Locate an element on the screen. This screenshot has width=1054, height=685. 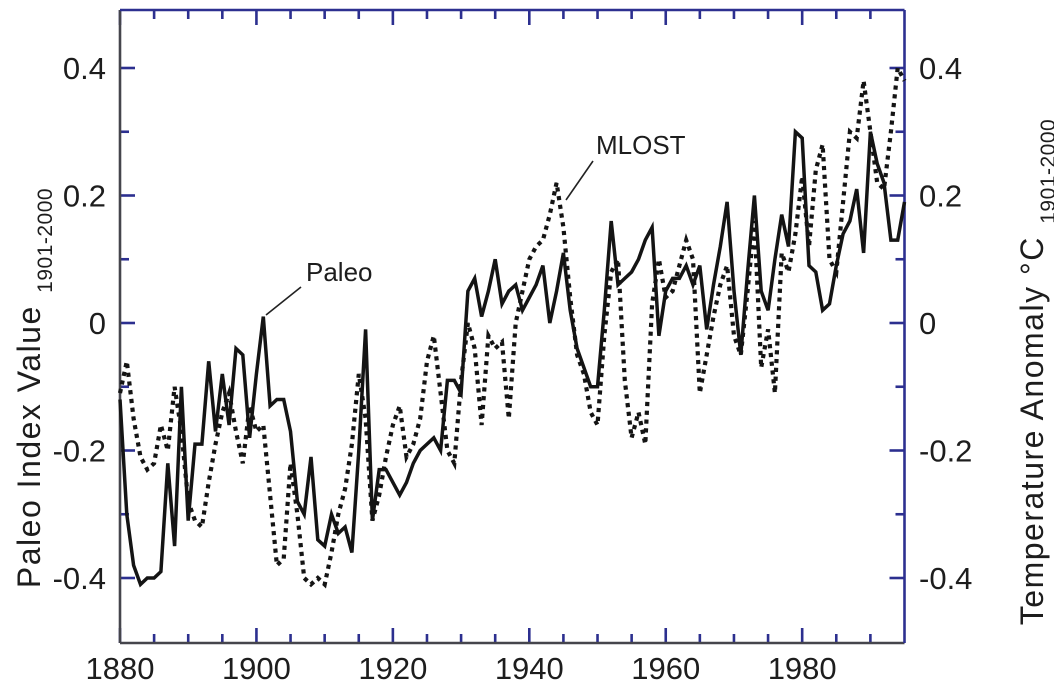
paleo-series-label: Paleo is located at coordinates (339, 272).